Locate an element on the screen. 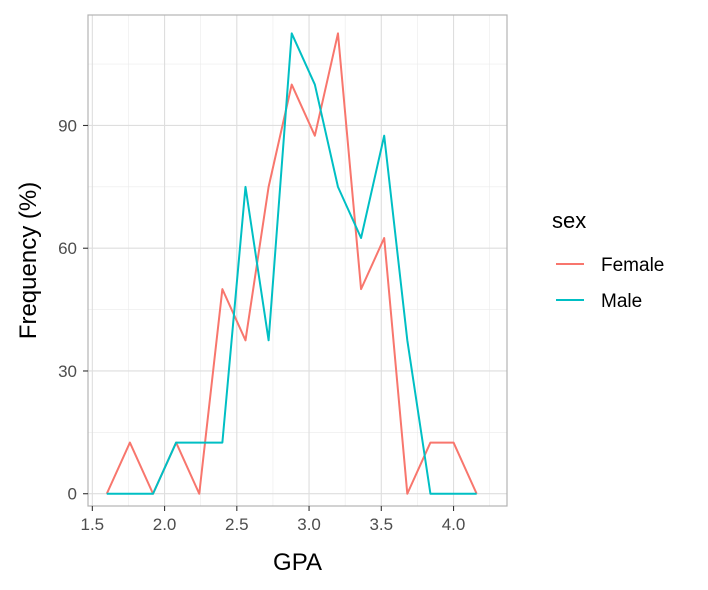  legend: sex Female Male is located at coordinates (608, 260).